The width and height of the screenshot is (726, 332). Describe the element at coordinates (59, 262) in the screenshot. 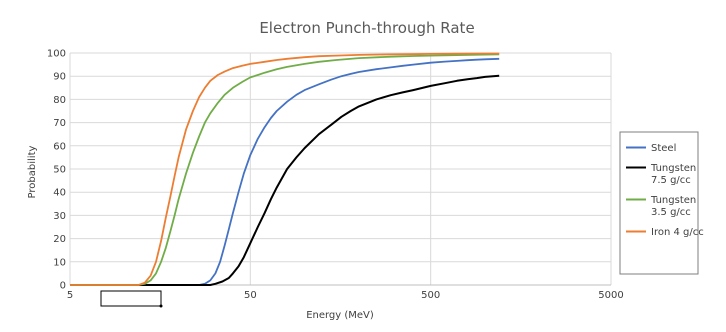

I see `y-tick-label: 10` at that location.